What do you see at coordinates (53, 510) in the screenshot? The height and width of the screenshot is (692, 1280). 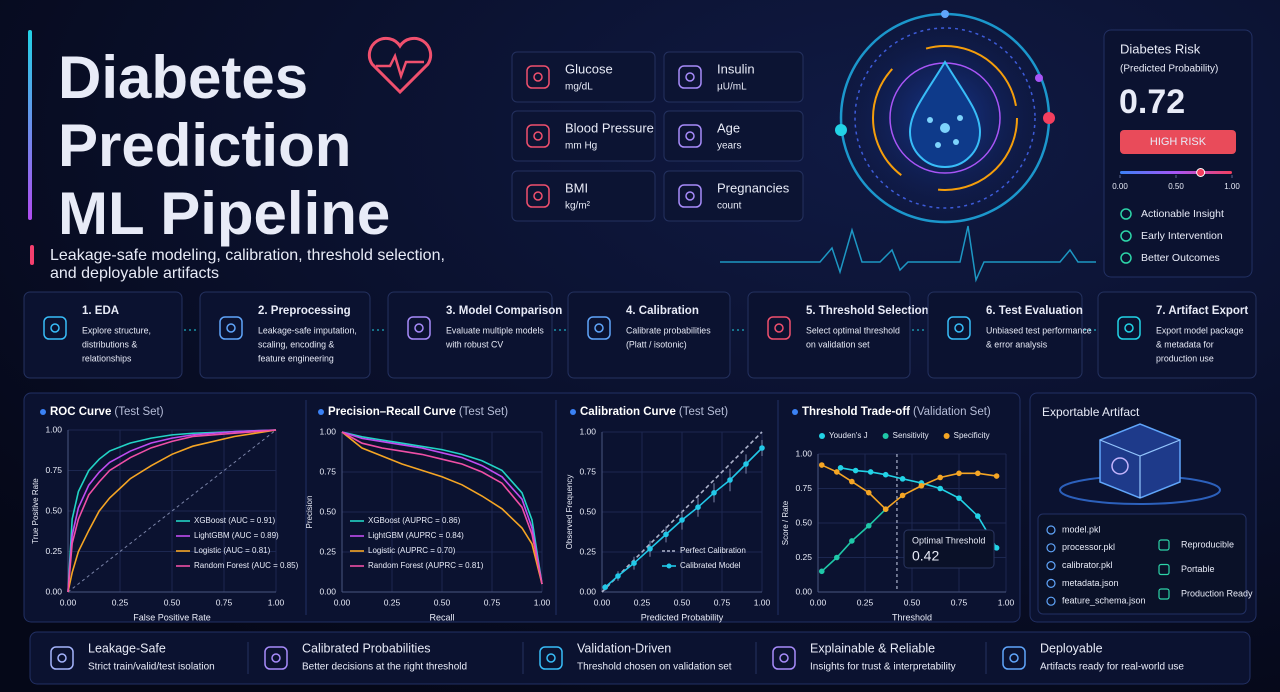 I see `y-tick-label: 0.50` at bounding box center [53, 510].